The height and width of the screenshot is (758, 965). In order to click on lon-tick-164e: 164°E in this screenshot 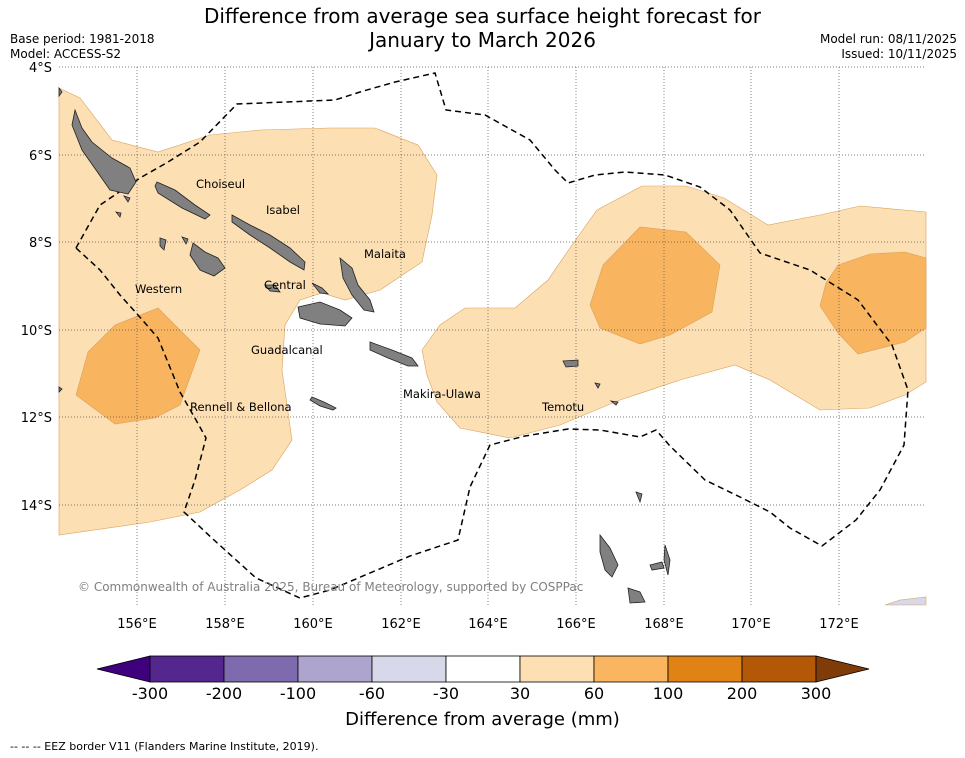, I will do `click(488, 624)`.